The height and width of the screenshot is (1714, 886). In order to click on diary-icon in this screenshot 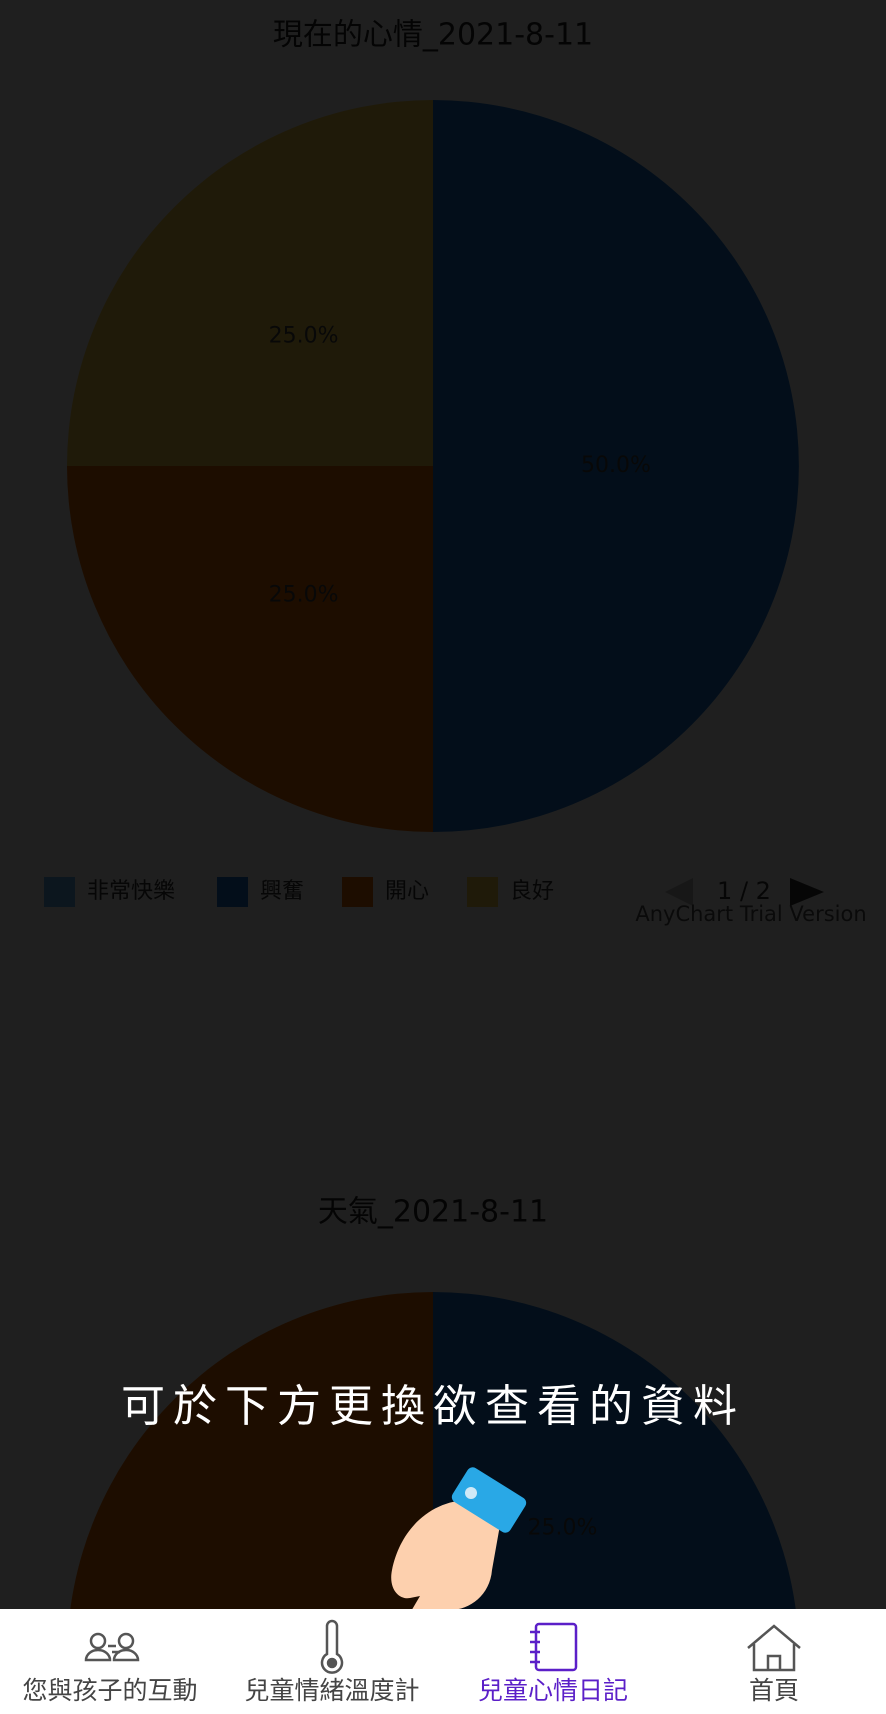, I will do `click(554, 1647)`.